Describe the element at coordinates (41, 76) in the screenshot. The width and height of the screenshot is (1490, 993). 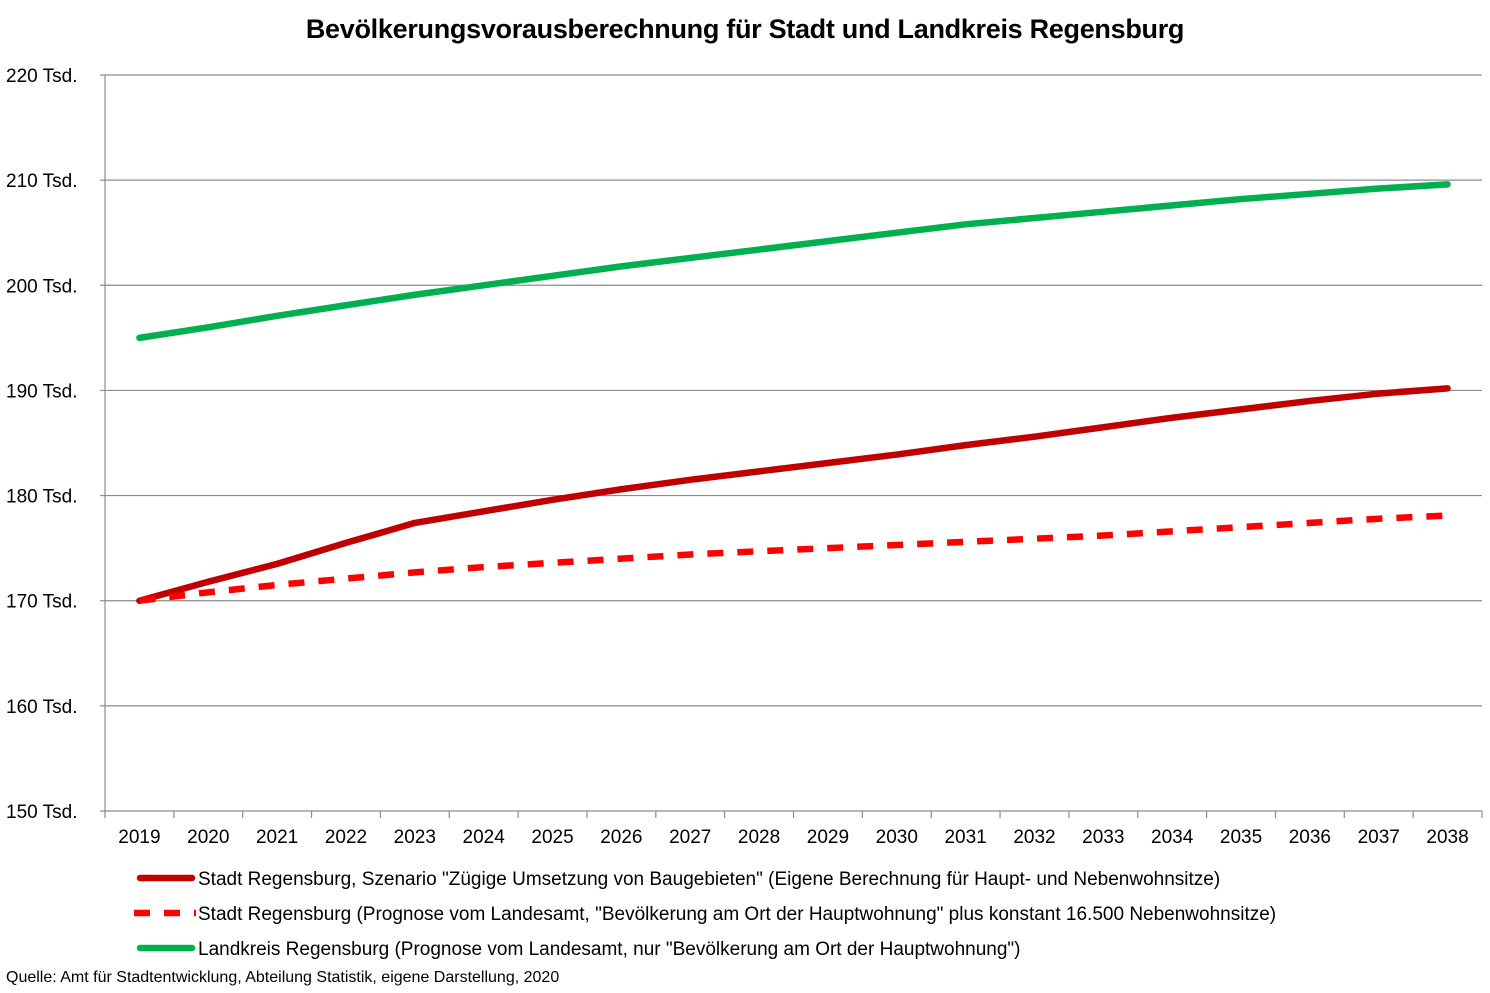
I see `y-tick-label: 220 Tsd.` at that location.